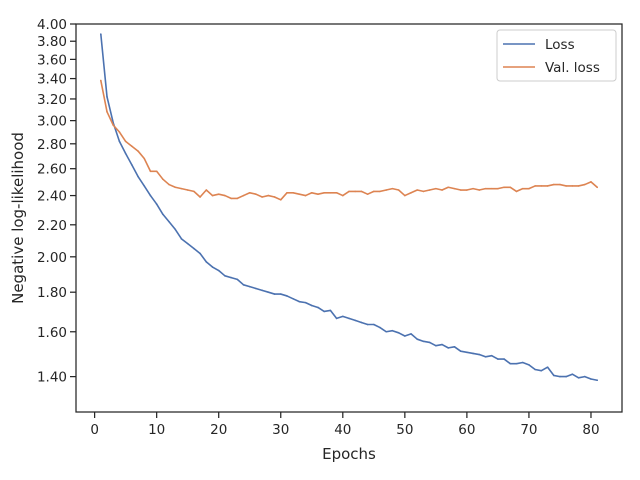 The image size is (640, 480). Describe the element at coordinates (528, 430) in the screenshot. I see `x-tick-label: 70` at that location.